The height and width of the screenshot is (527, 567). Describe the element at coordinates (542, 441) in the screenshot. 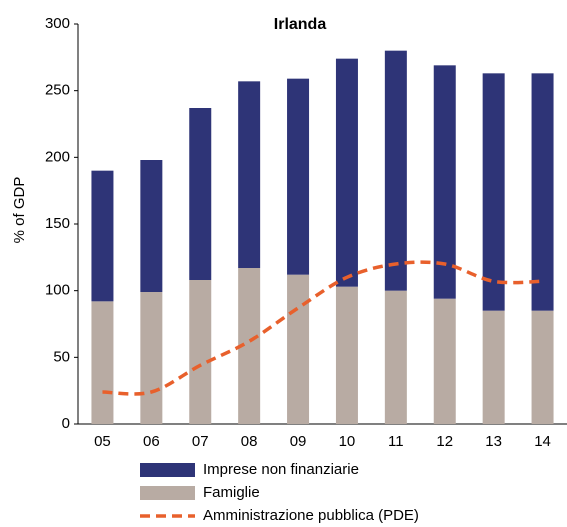

I see `x-tick-label: 14` at that location.